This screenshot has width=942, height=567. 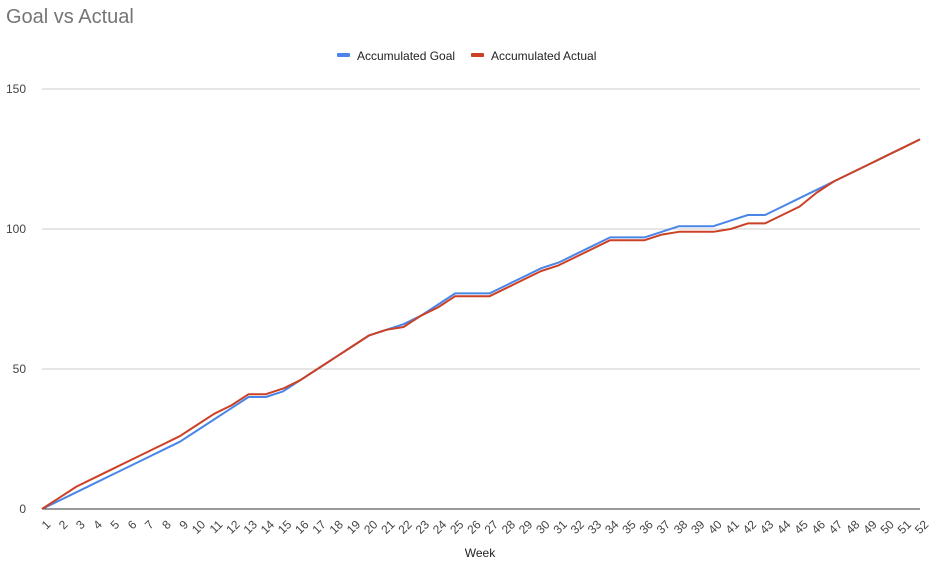 What do you see at coordinates (543, 56) in the screenshot?
I see `legend-label: Accumulated Actual` at bounding box center [543, 56].